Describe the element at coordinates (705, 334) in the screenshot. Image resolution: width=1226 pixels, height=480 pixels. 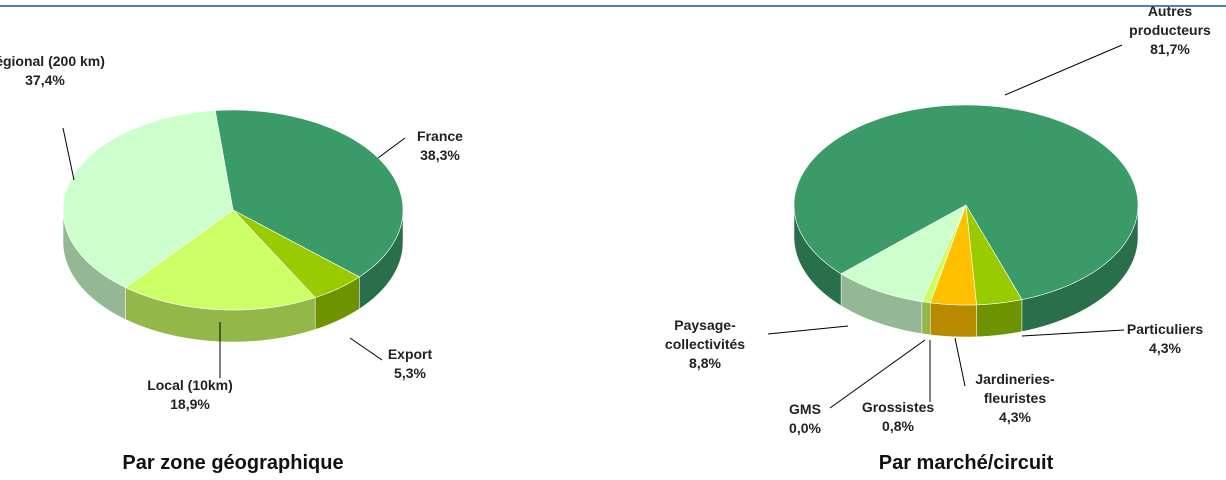
I see `slice-name: Paysage-collectivités` at that location.